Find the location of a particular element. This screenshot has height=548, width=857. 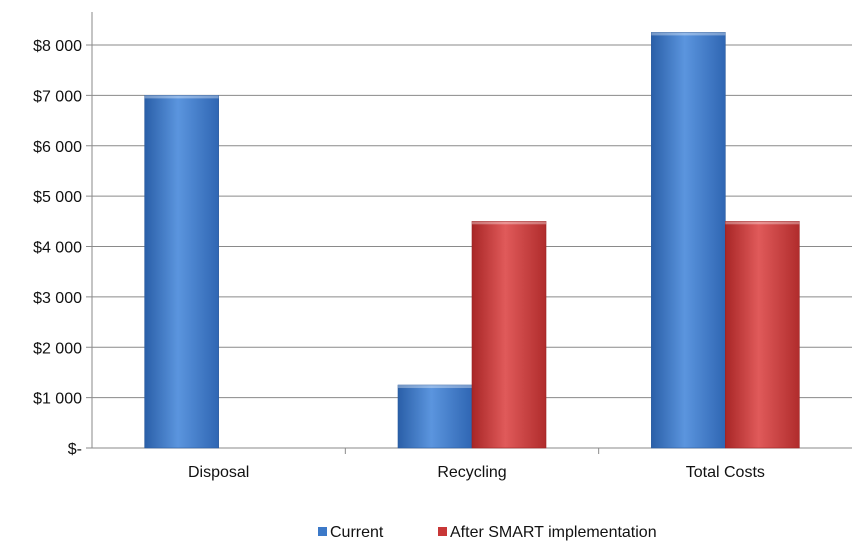

legend-label: After SMART implementation is located at coordinates (553, 532).